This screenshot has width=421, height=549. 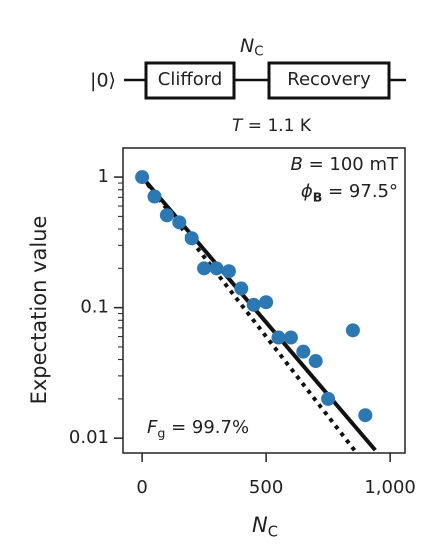 I want to click on rich-text: Fg = 99.7%, so click(x=198, y=428).